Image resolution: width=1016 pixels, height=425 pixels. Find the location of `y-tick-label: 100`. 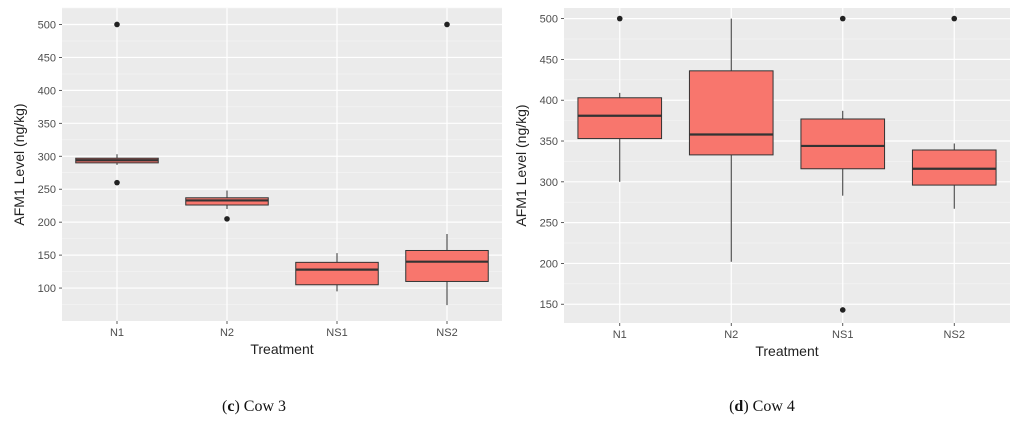

y-tick-label: 100 is located at coordinates (47, 289).